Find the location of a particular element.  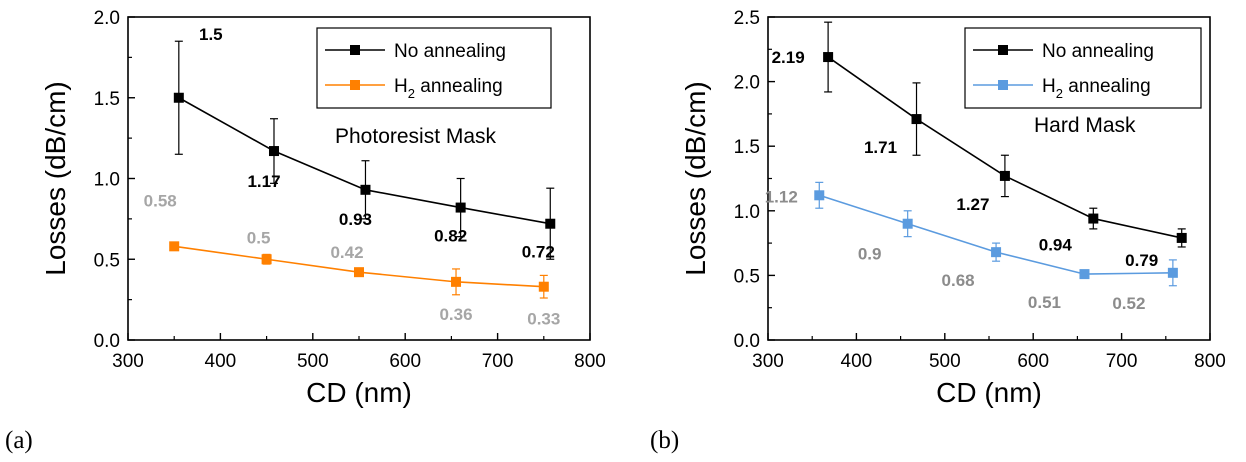

data-label: 1.27 is located at coordinates (972, 204).